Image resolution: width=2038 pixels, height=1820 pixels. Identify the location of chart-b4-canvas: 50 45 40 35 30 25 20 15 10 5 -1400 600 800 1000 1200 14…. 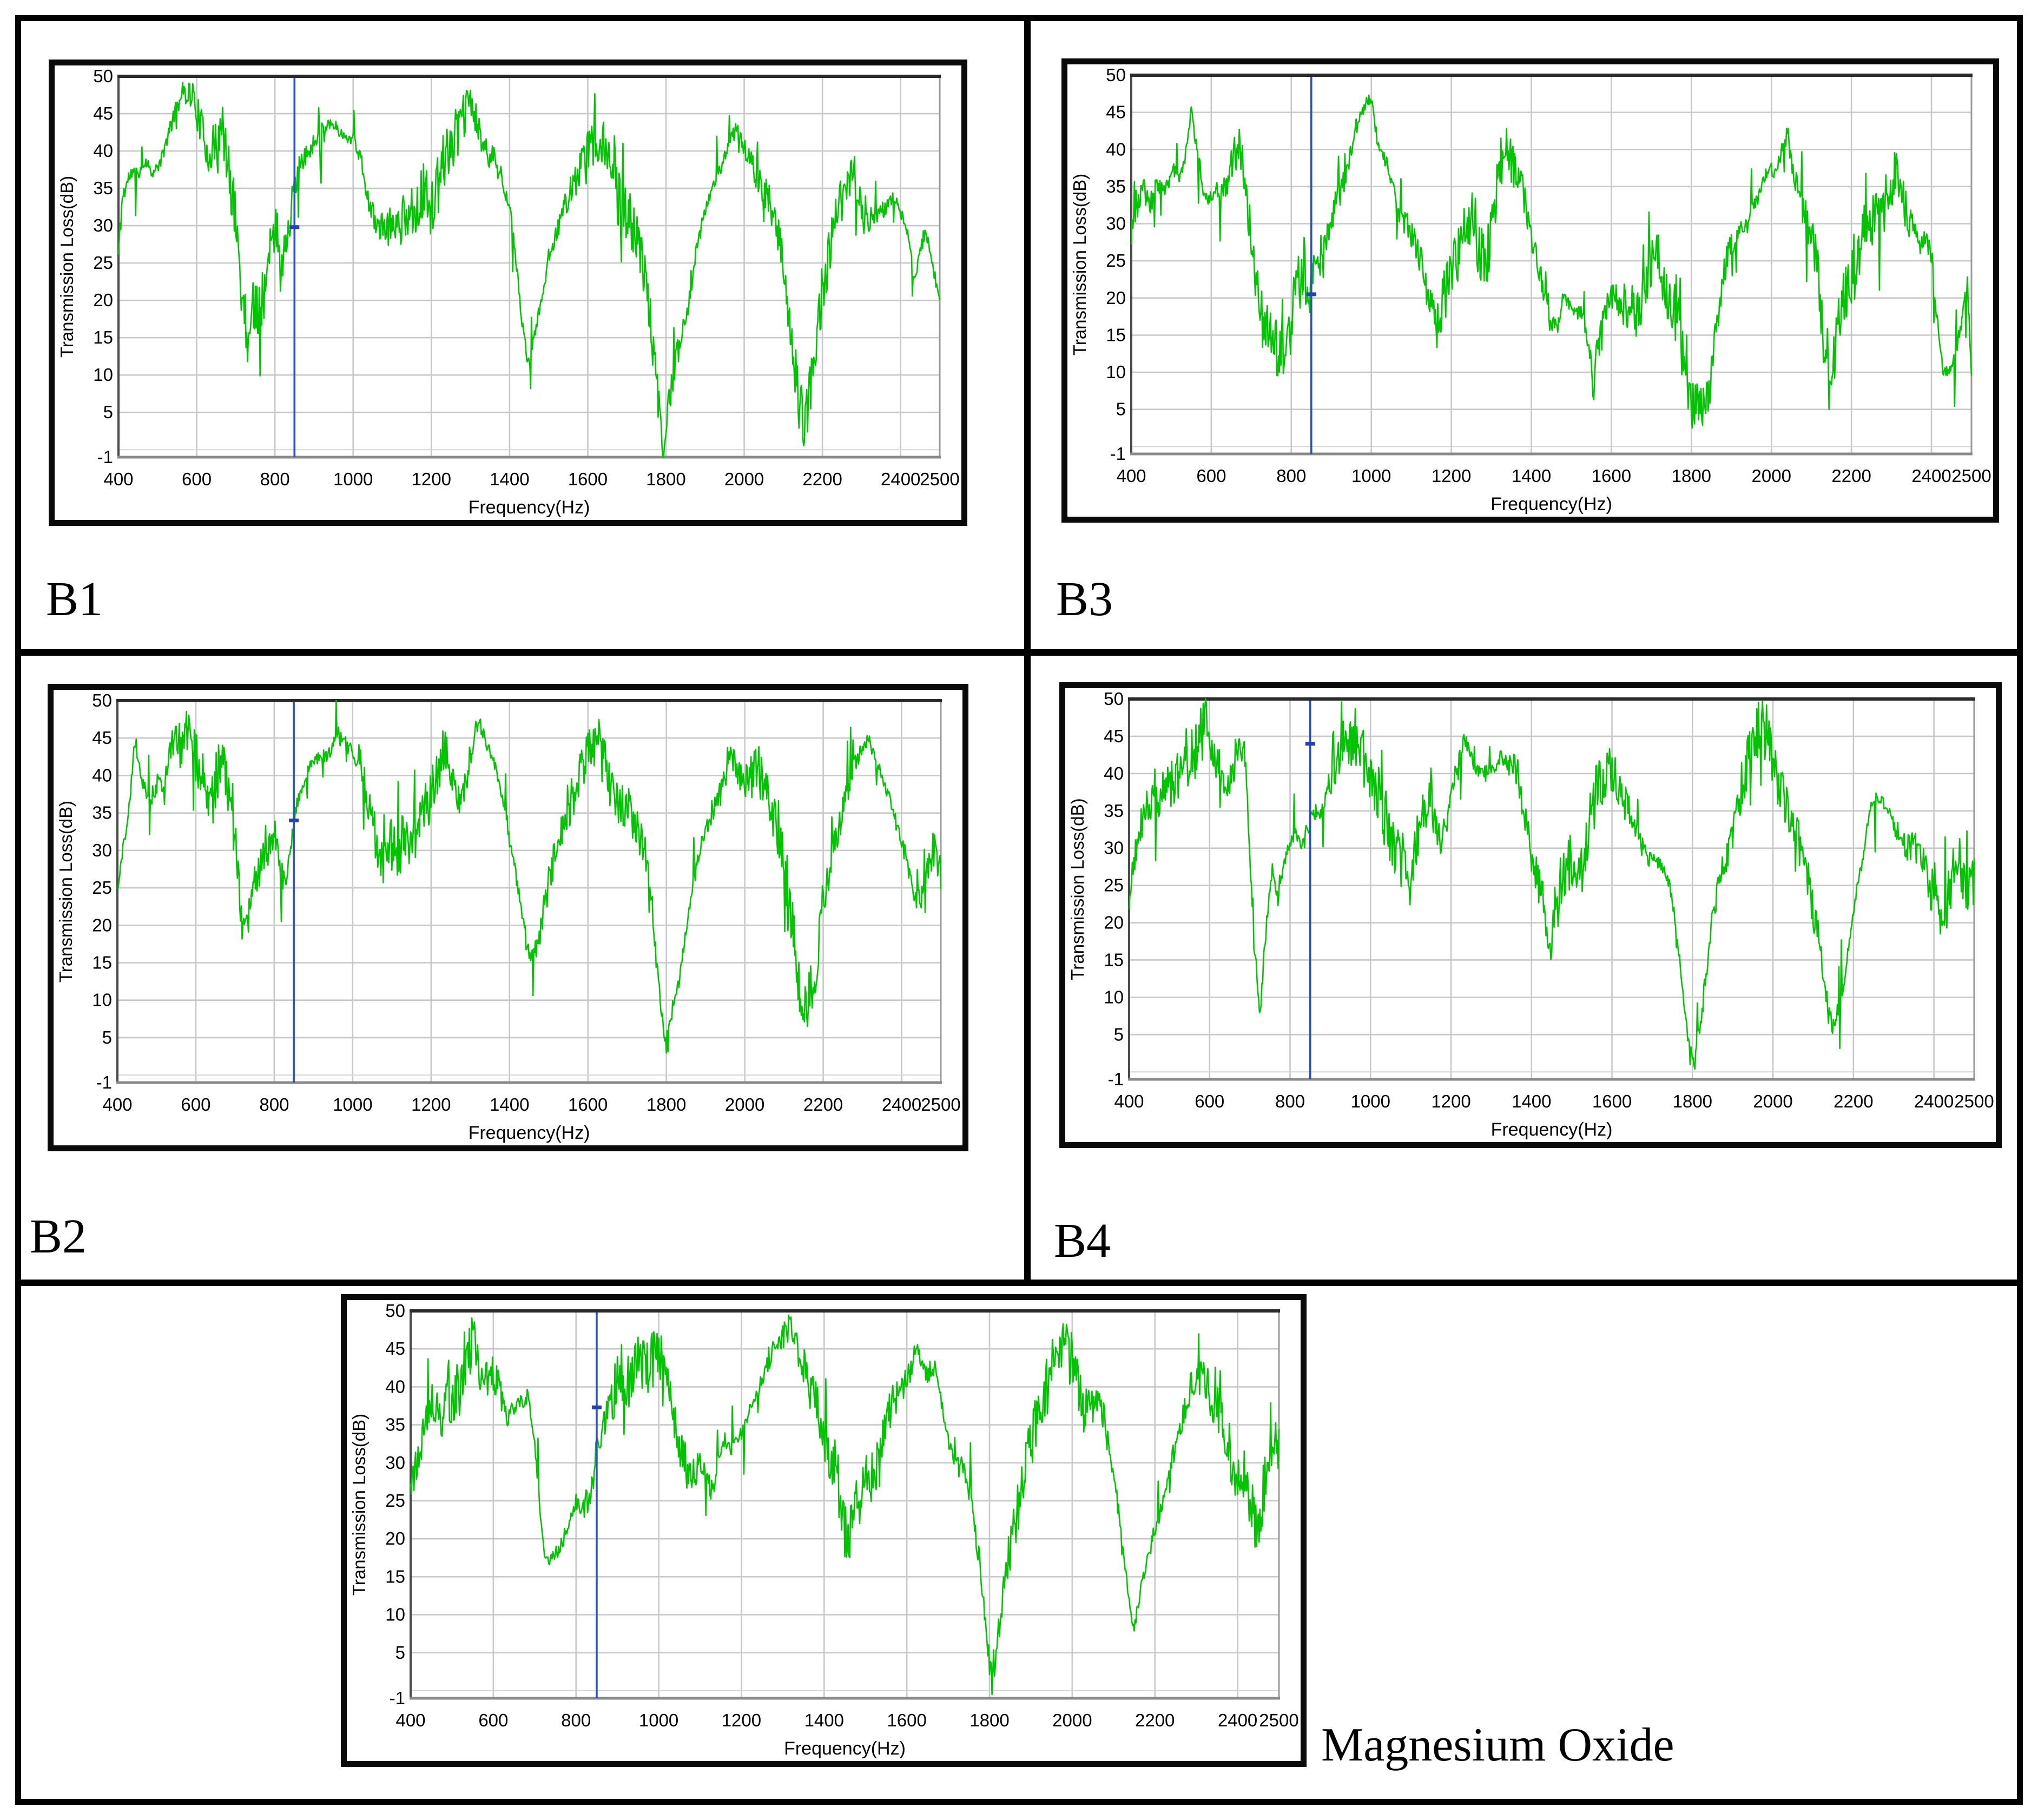
(1530, 914).